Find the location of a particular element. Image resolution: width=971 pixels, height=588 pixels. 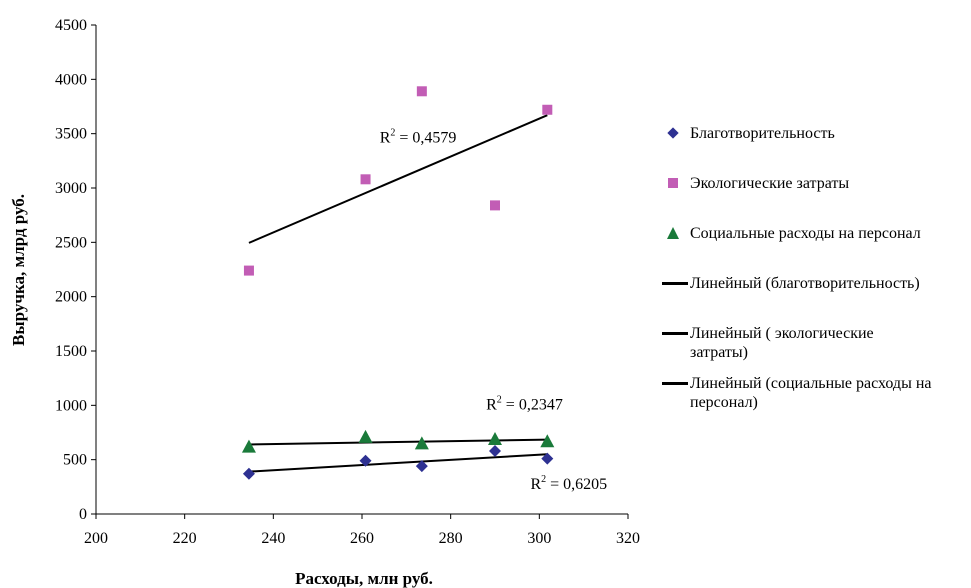

y-tick-label: 1000 is located at coordinates (71, 405).